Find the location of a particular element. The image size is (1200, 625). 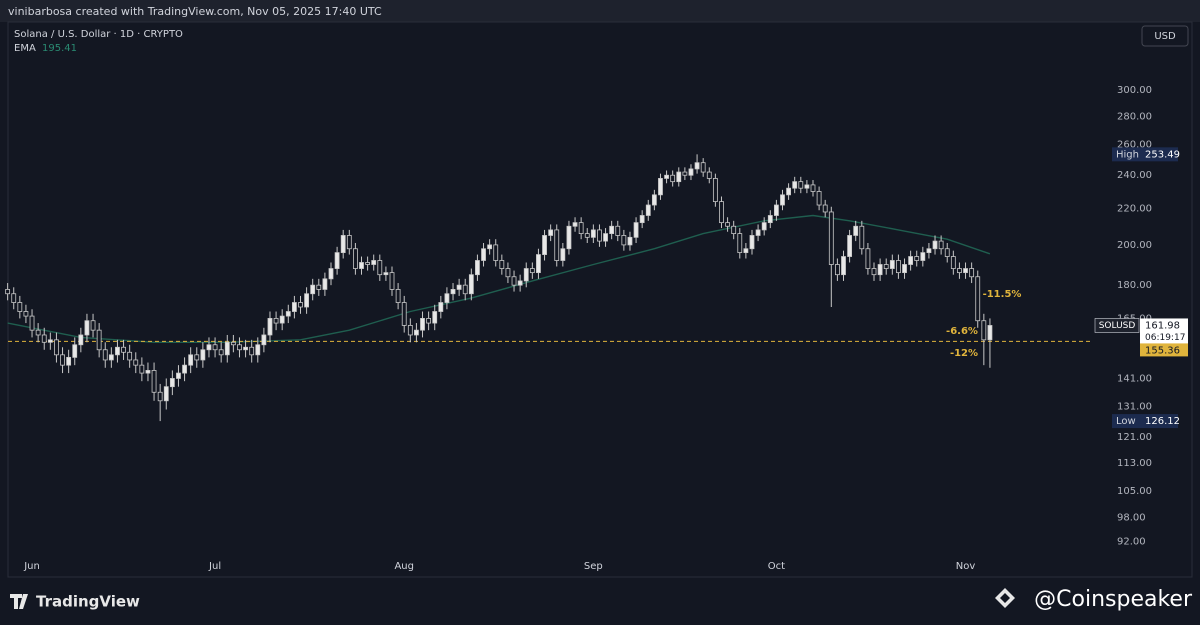

low-marker-label: Low is located at coordinates (1126, 421).